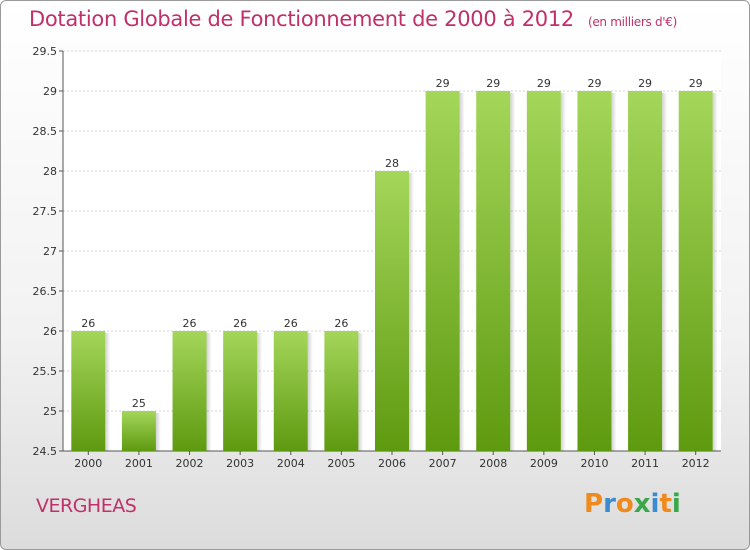 This screenshot has height=550, width=750. What do you see at coordinates (139, 463) in the screenshot?
I see `x-tick-label: 2001` at bounding box center [139, 463].